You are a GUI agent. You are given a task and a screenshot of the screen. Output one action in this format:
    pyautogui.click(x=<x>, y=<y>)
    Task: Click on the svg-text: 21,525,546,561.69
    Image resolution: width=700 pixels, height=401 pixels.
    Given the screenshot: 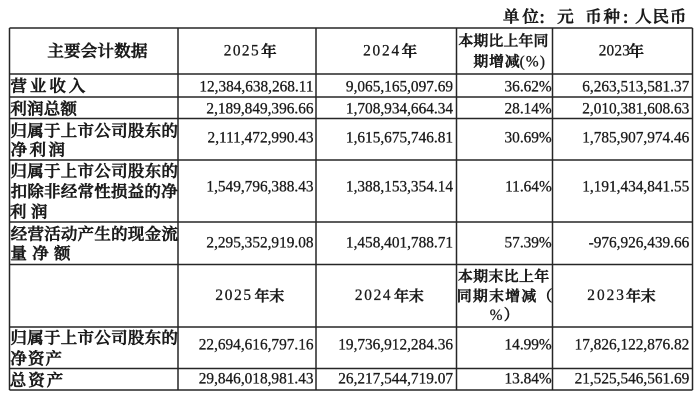 What is the action you would take?
    pyautogui.click(x=632, y=379)
    